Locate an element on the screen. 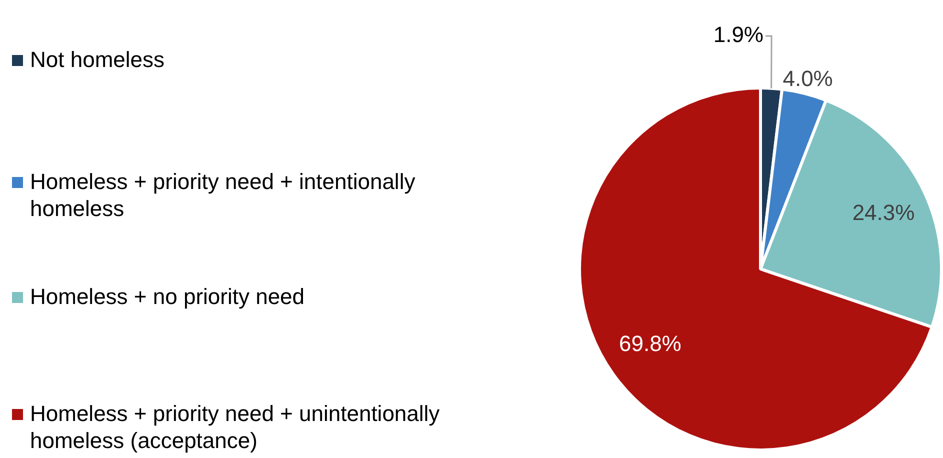 This screenshot has height=458, width=943. legend-label: Not homeless is located at coordinates (97, 59).